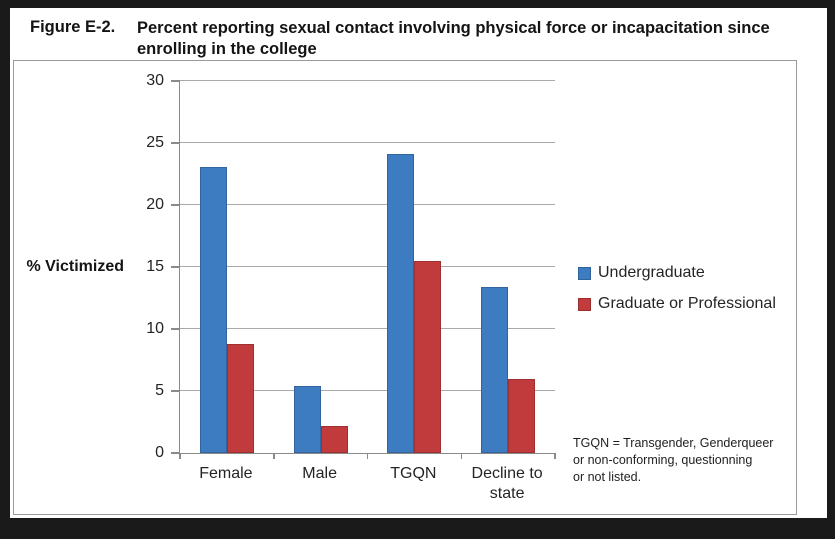 This screenshot has width=835, height=539. Describe the element at coordinates (687, 303) in the screenshot. I see `legend-label-graduate-or-professional: Graduate or Professional` at that location.